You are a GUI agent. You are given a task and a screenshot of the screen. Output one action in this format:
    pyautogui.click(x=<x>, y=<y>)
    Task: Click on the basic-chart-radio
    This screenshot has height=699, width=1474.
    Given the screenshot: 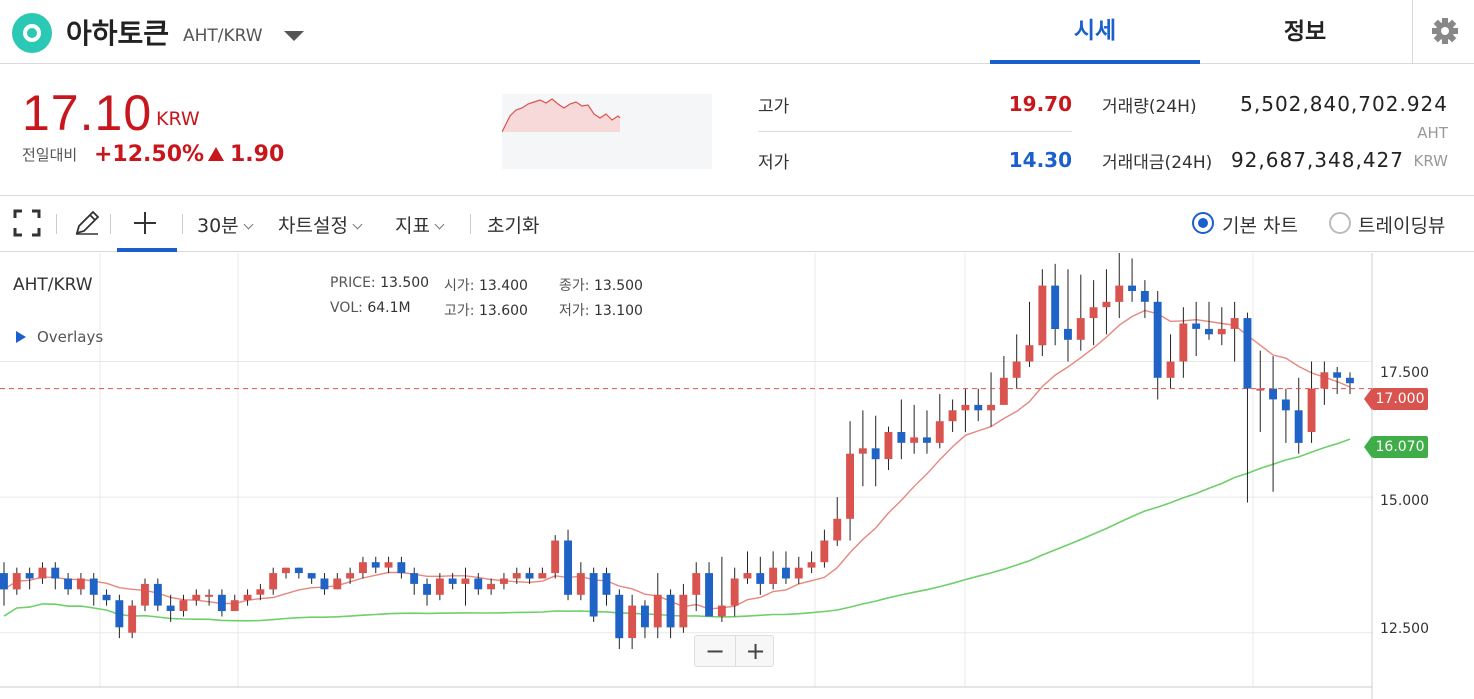 What is the action you would take?
    pyautogui.click(x=1203, y=223)
    